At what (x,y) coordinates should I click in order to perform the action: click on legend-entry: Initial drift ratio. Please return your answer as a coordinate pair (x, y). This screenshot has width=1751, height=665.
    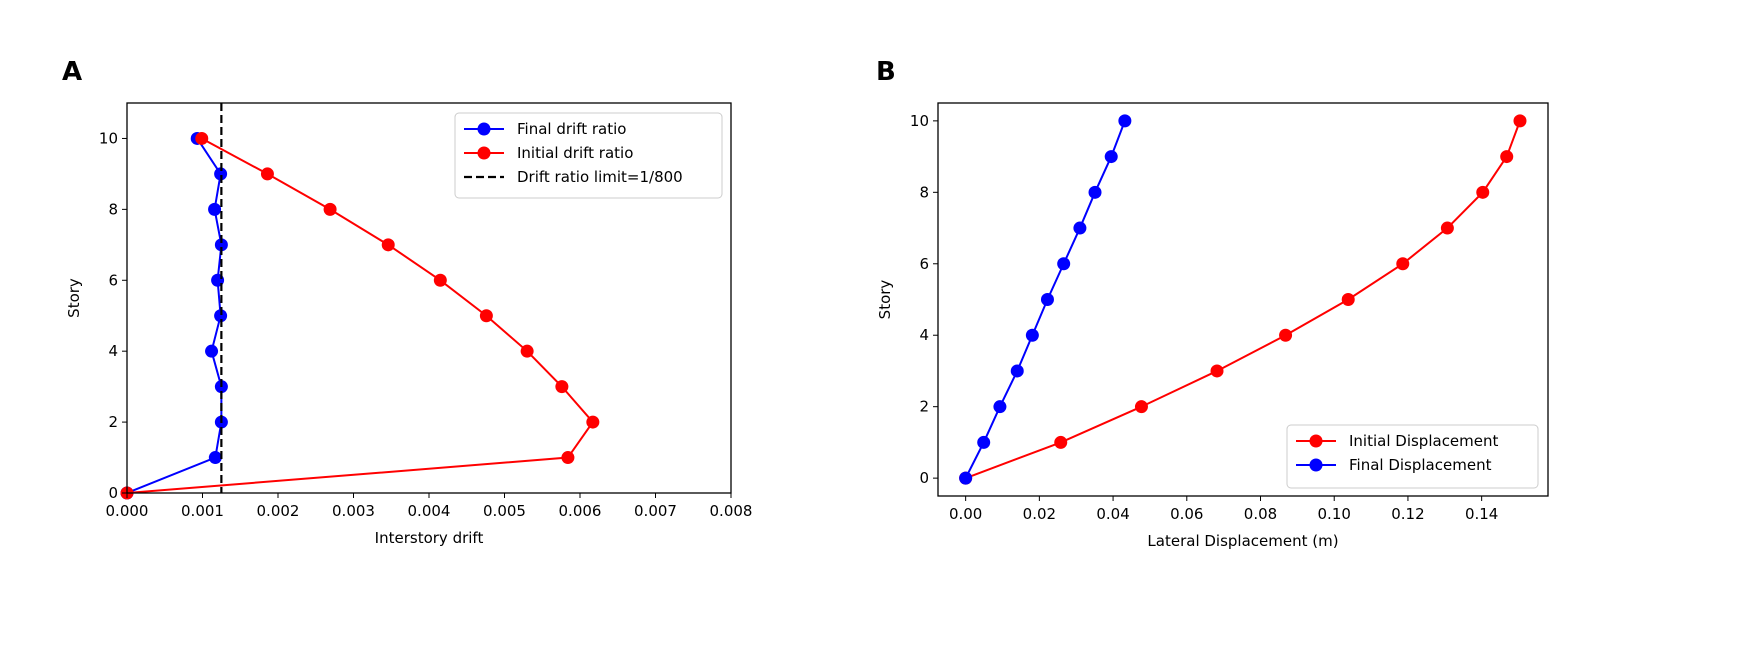
    Looking at the image, I should click on (575, 153).